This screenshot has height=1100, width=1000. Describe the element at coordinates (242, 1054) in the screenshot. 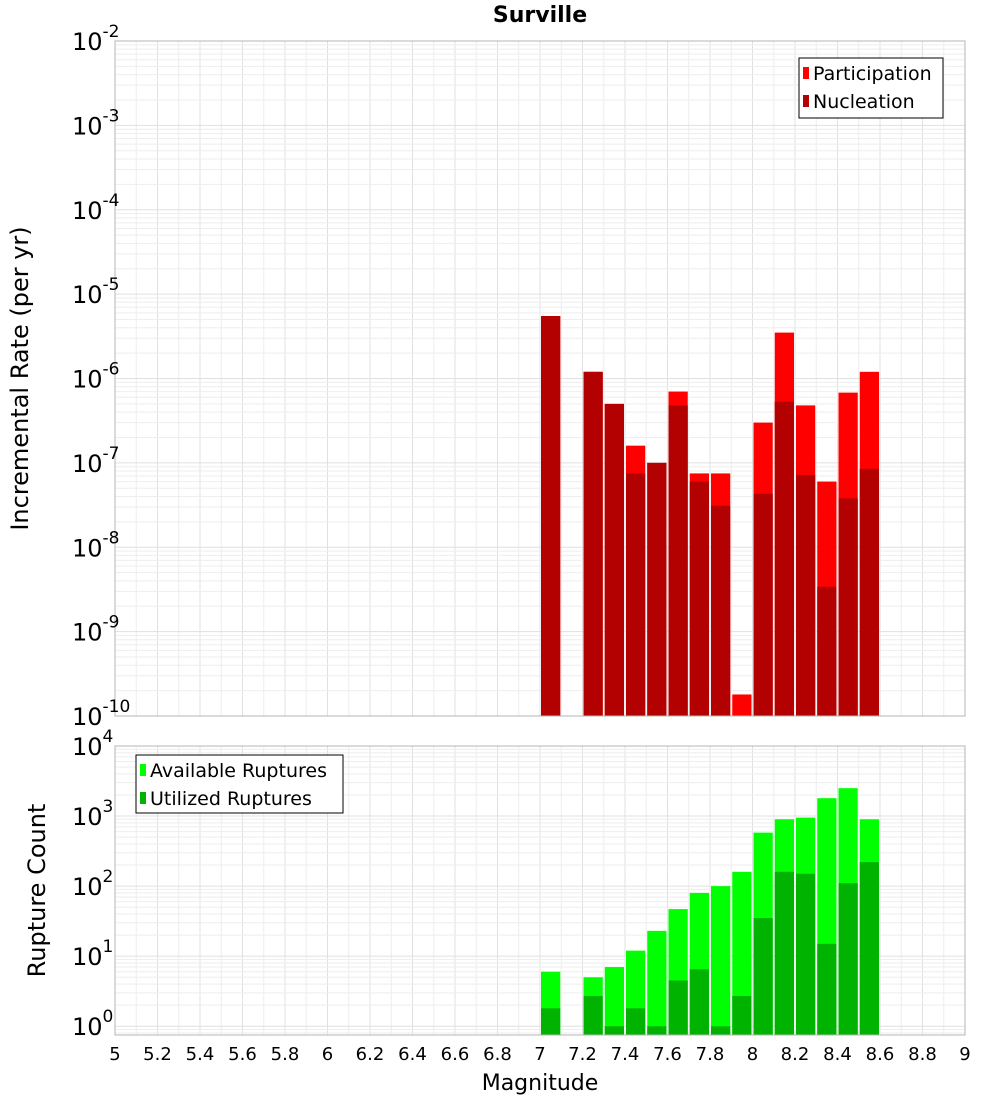

I see `x-tick-label: 5.6` at that location.